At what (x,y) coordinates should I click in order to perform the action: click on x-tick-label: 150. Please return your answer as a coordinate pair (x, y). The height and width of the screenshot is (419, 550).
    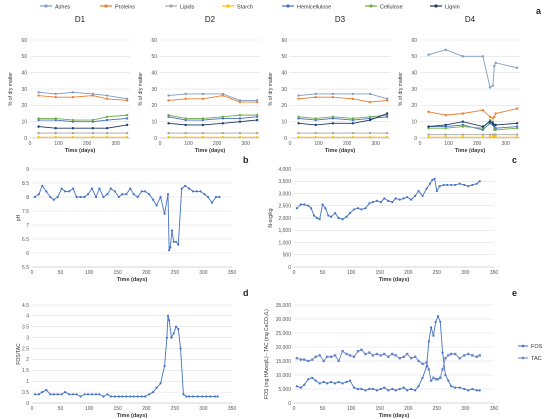
    Looking at the image, I should click on (380, 409).